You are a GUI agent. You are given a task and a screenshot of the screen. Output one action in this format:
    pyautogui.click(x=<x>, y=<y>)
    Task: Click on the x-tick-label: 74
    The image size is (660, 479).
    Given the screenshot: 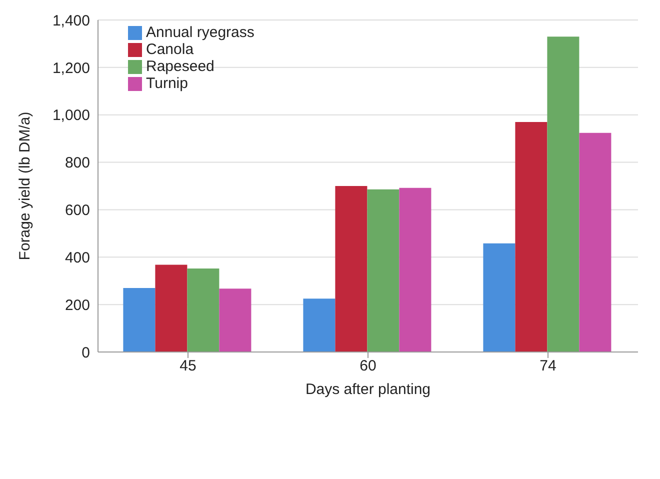 What is the action you would take?
    pyautogui.click(x=548, y=366)
    